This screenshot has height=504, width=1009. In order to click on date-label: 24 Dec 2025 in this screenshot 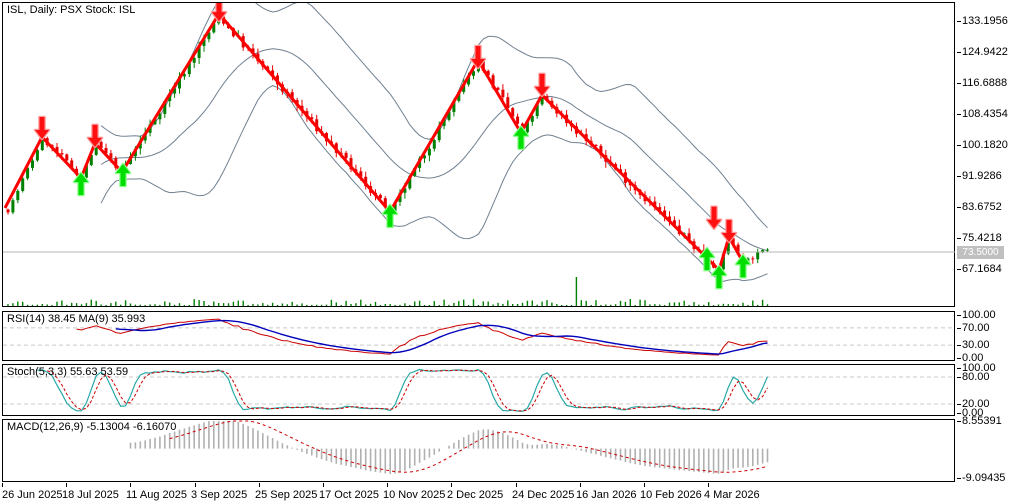, I will do `click(543, 495)`.